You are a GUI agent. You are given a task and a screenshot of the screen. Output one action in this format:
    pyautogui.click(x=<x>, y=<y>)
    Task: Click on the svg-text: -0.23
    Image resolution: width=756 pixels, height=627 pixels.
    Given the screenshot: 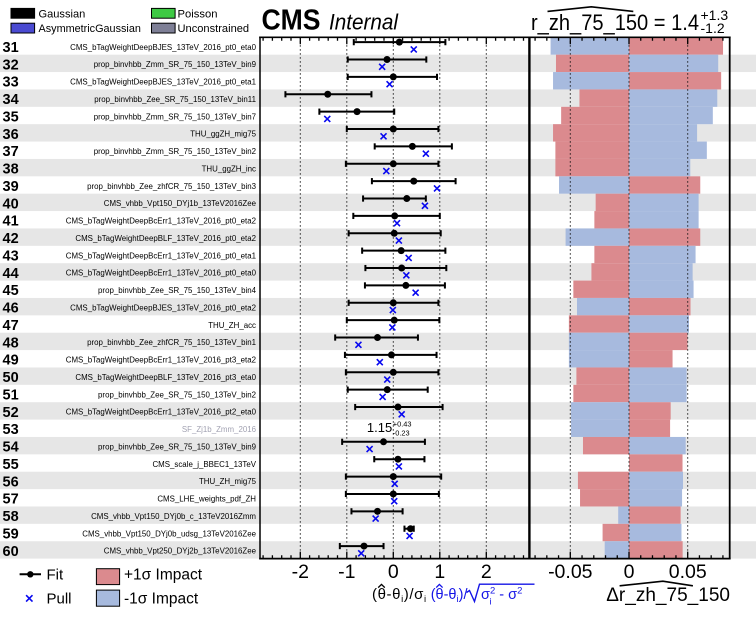 What is the action you would take?
    pyautogui.click(x=401, y=432)
    